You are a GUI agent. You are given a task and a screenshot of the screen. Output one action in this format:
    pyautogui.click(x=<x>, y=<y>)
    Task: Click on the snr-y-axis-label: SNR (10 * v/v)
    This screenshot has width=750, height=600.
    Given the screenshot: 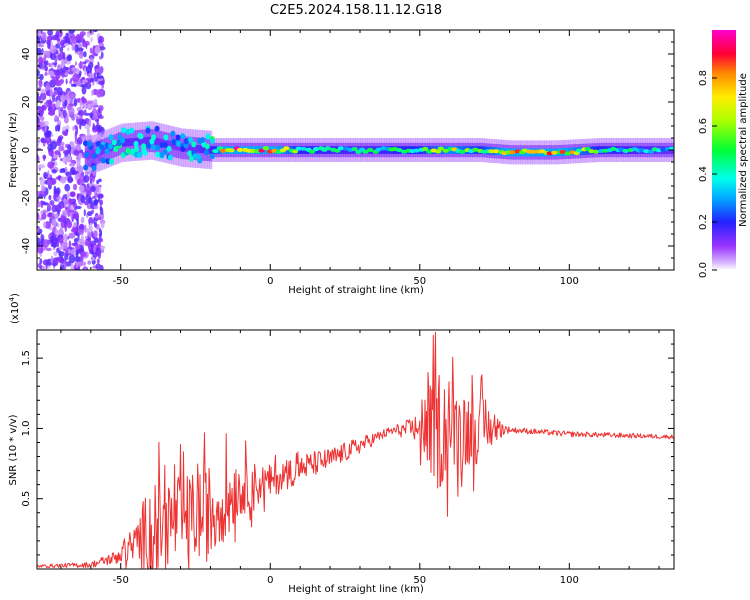 What is the action you would take?
    pyautogui.click(x=13, y=449)
    